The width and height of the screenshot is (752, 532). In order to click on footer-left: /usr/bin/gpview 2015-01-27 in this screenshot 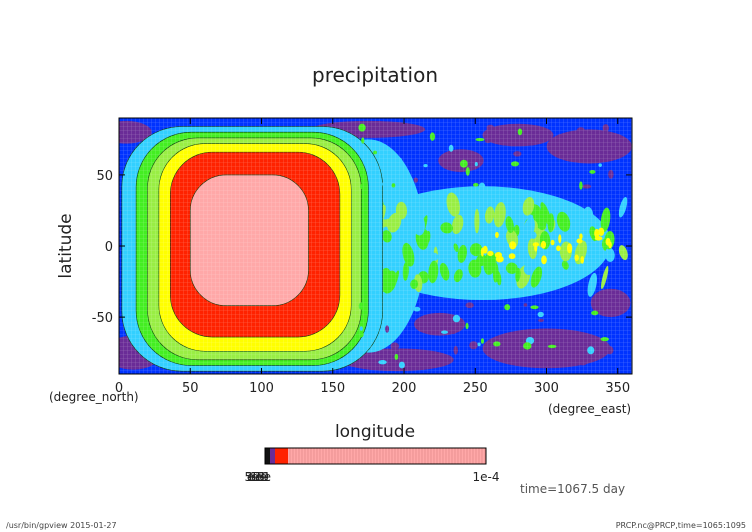, I will do `click(61, 525)`.